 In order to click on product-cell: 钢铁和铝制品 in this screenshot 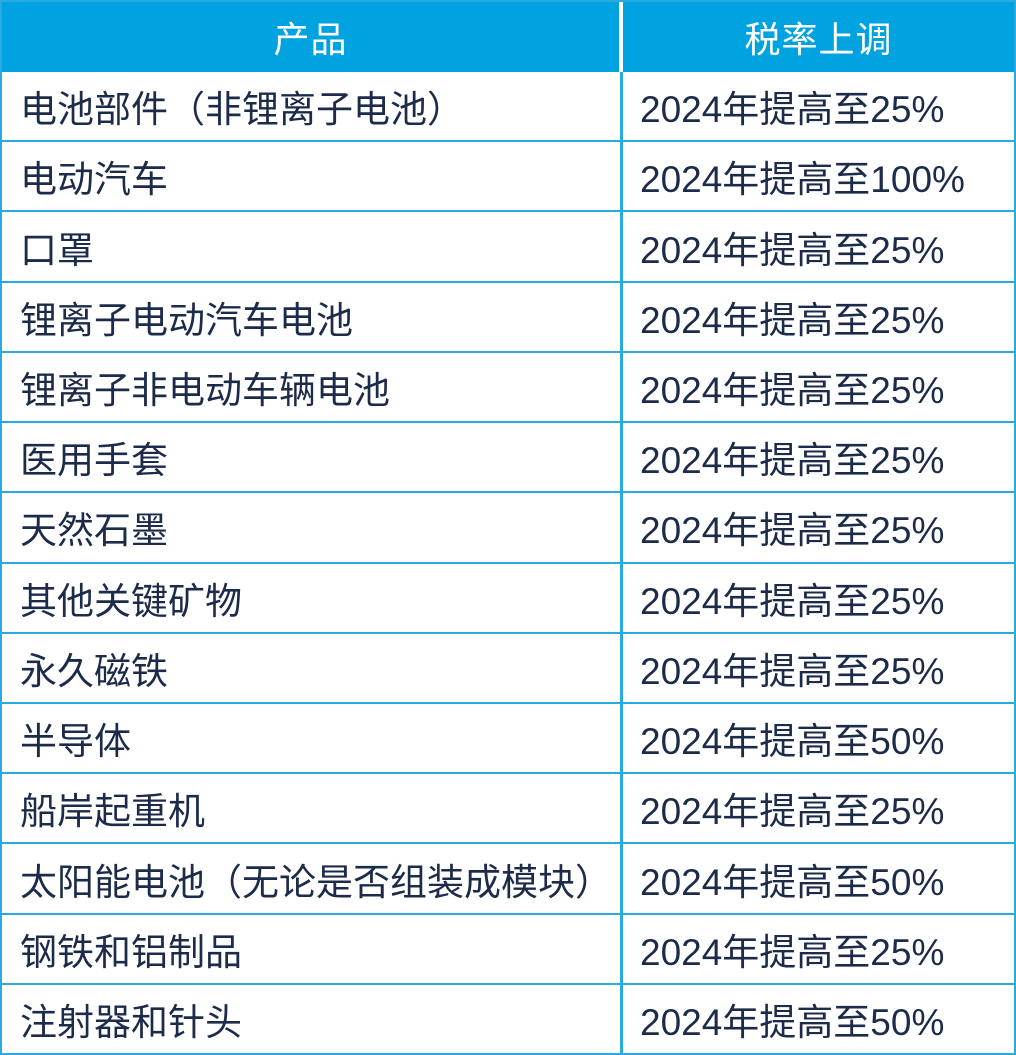, I will do `click(312, 948)`.